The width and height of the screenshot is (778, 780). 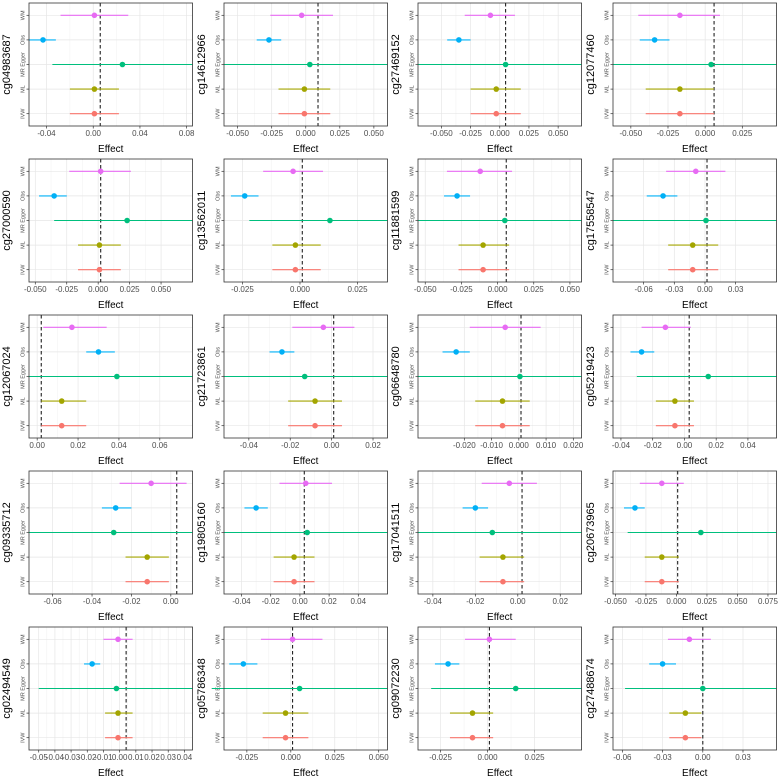 What do you see at coordinates (78, 445) in the screenshot?
I see `x-tick-label: 0.02` at bounding box center [78, 445].